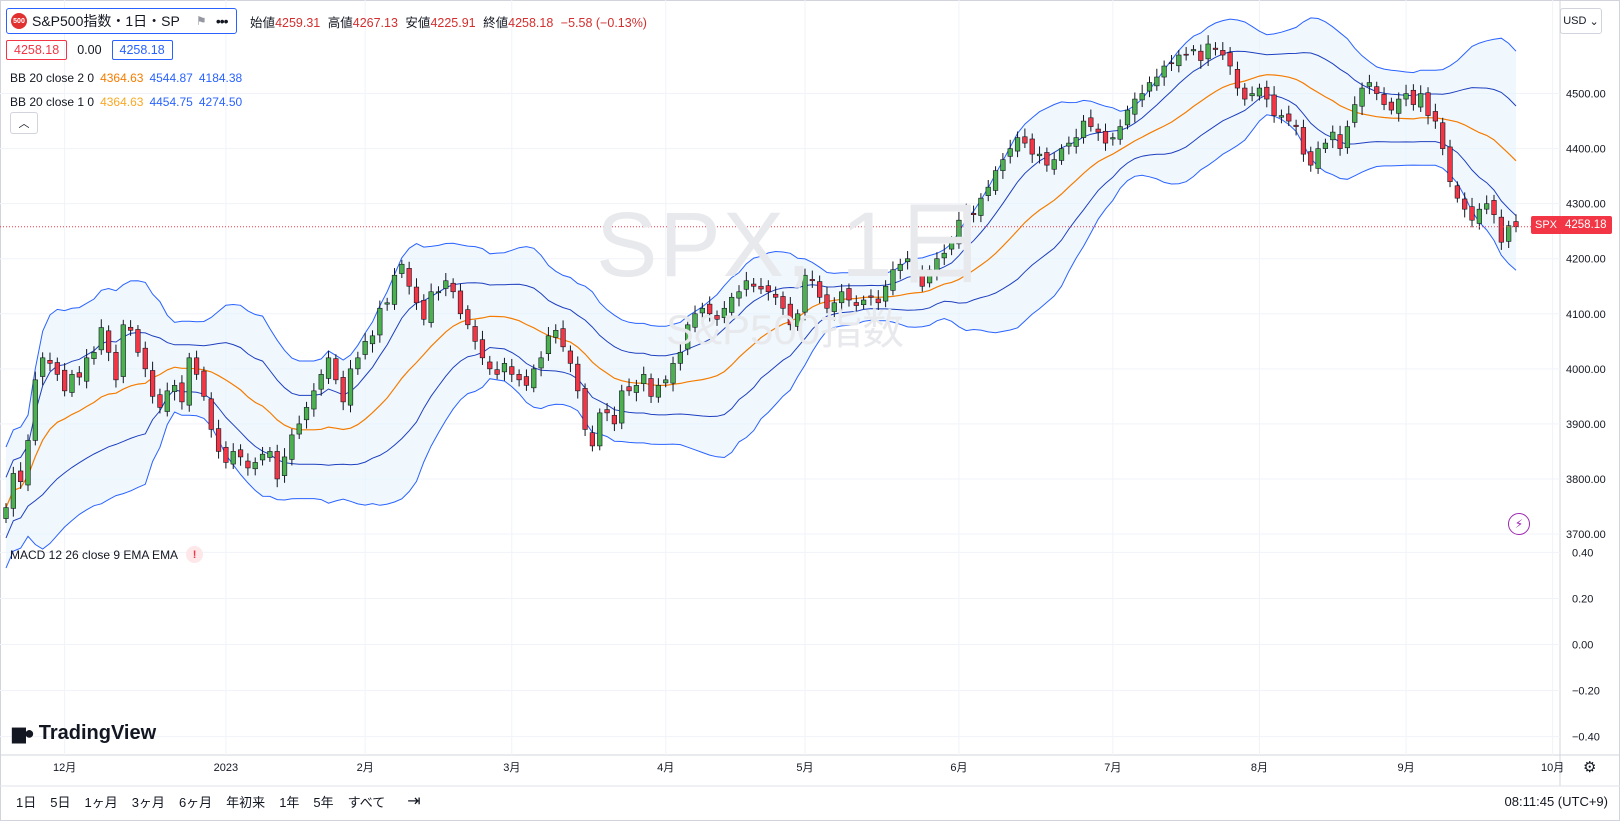  I want to click on tradingview-logo: ▆● TradingView, so click(84, 733).